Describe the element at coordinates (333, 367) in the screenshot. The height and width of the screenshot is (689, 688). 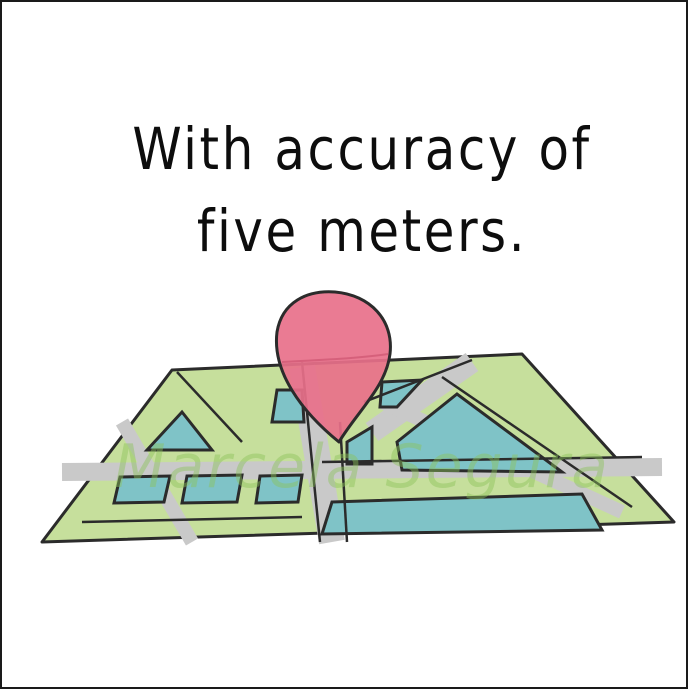
I see `map-pin-icon` at that location.